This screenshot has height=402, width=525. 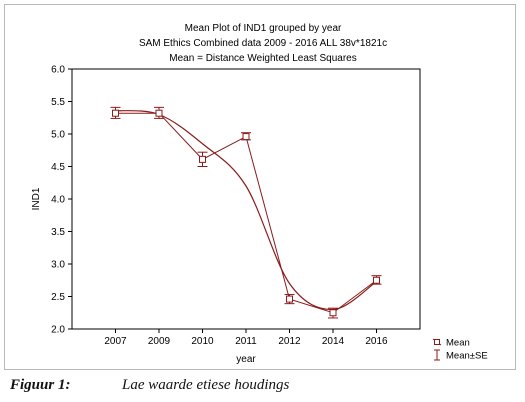 What do you see at coordinates (262, 58) in the screenshot?
I see `chart-title-line-3: Mean = Distance Weighted Least Squares` at bounding box center [262, 58].